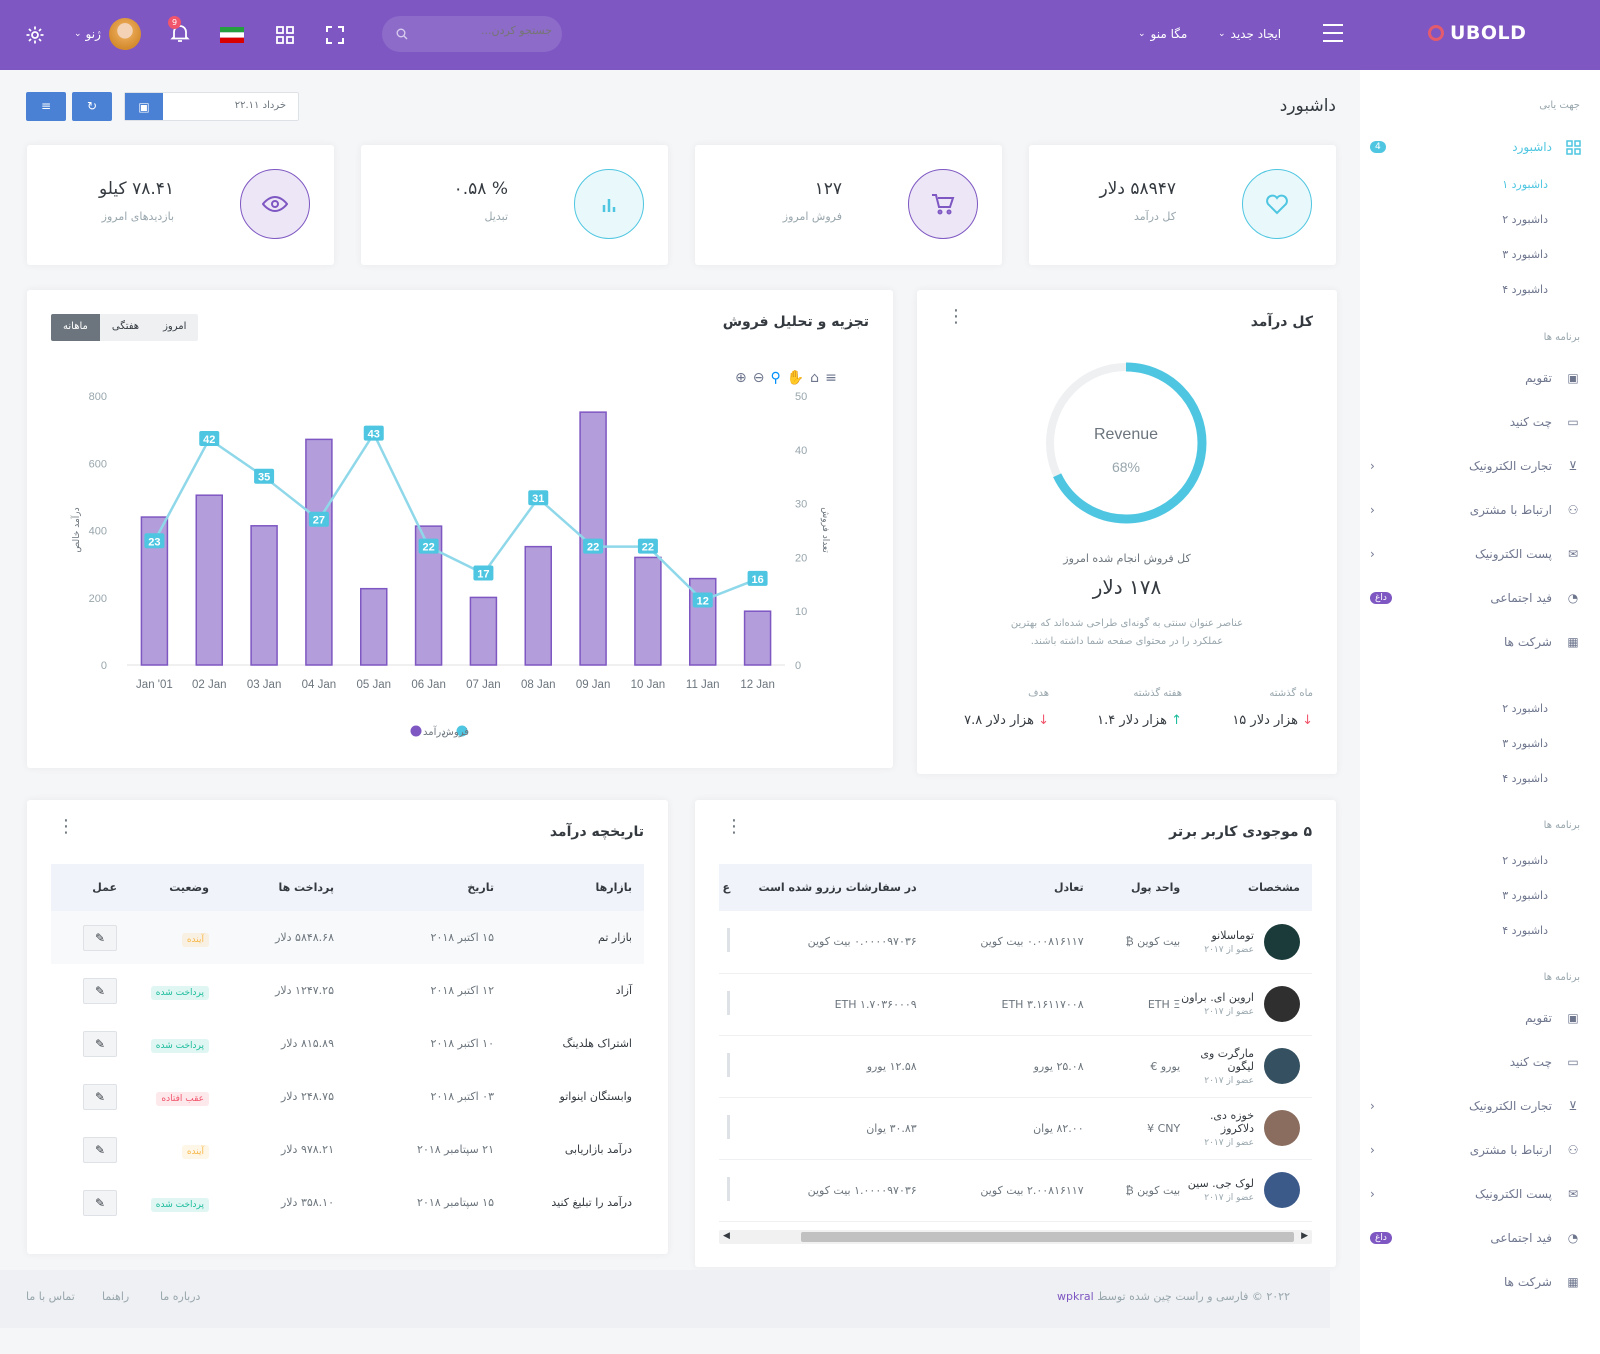  I want to click on zoom-select-icon: ⚲, so click(775, 378).